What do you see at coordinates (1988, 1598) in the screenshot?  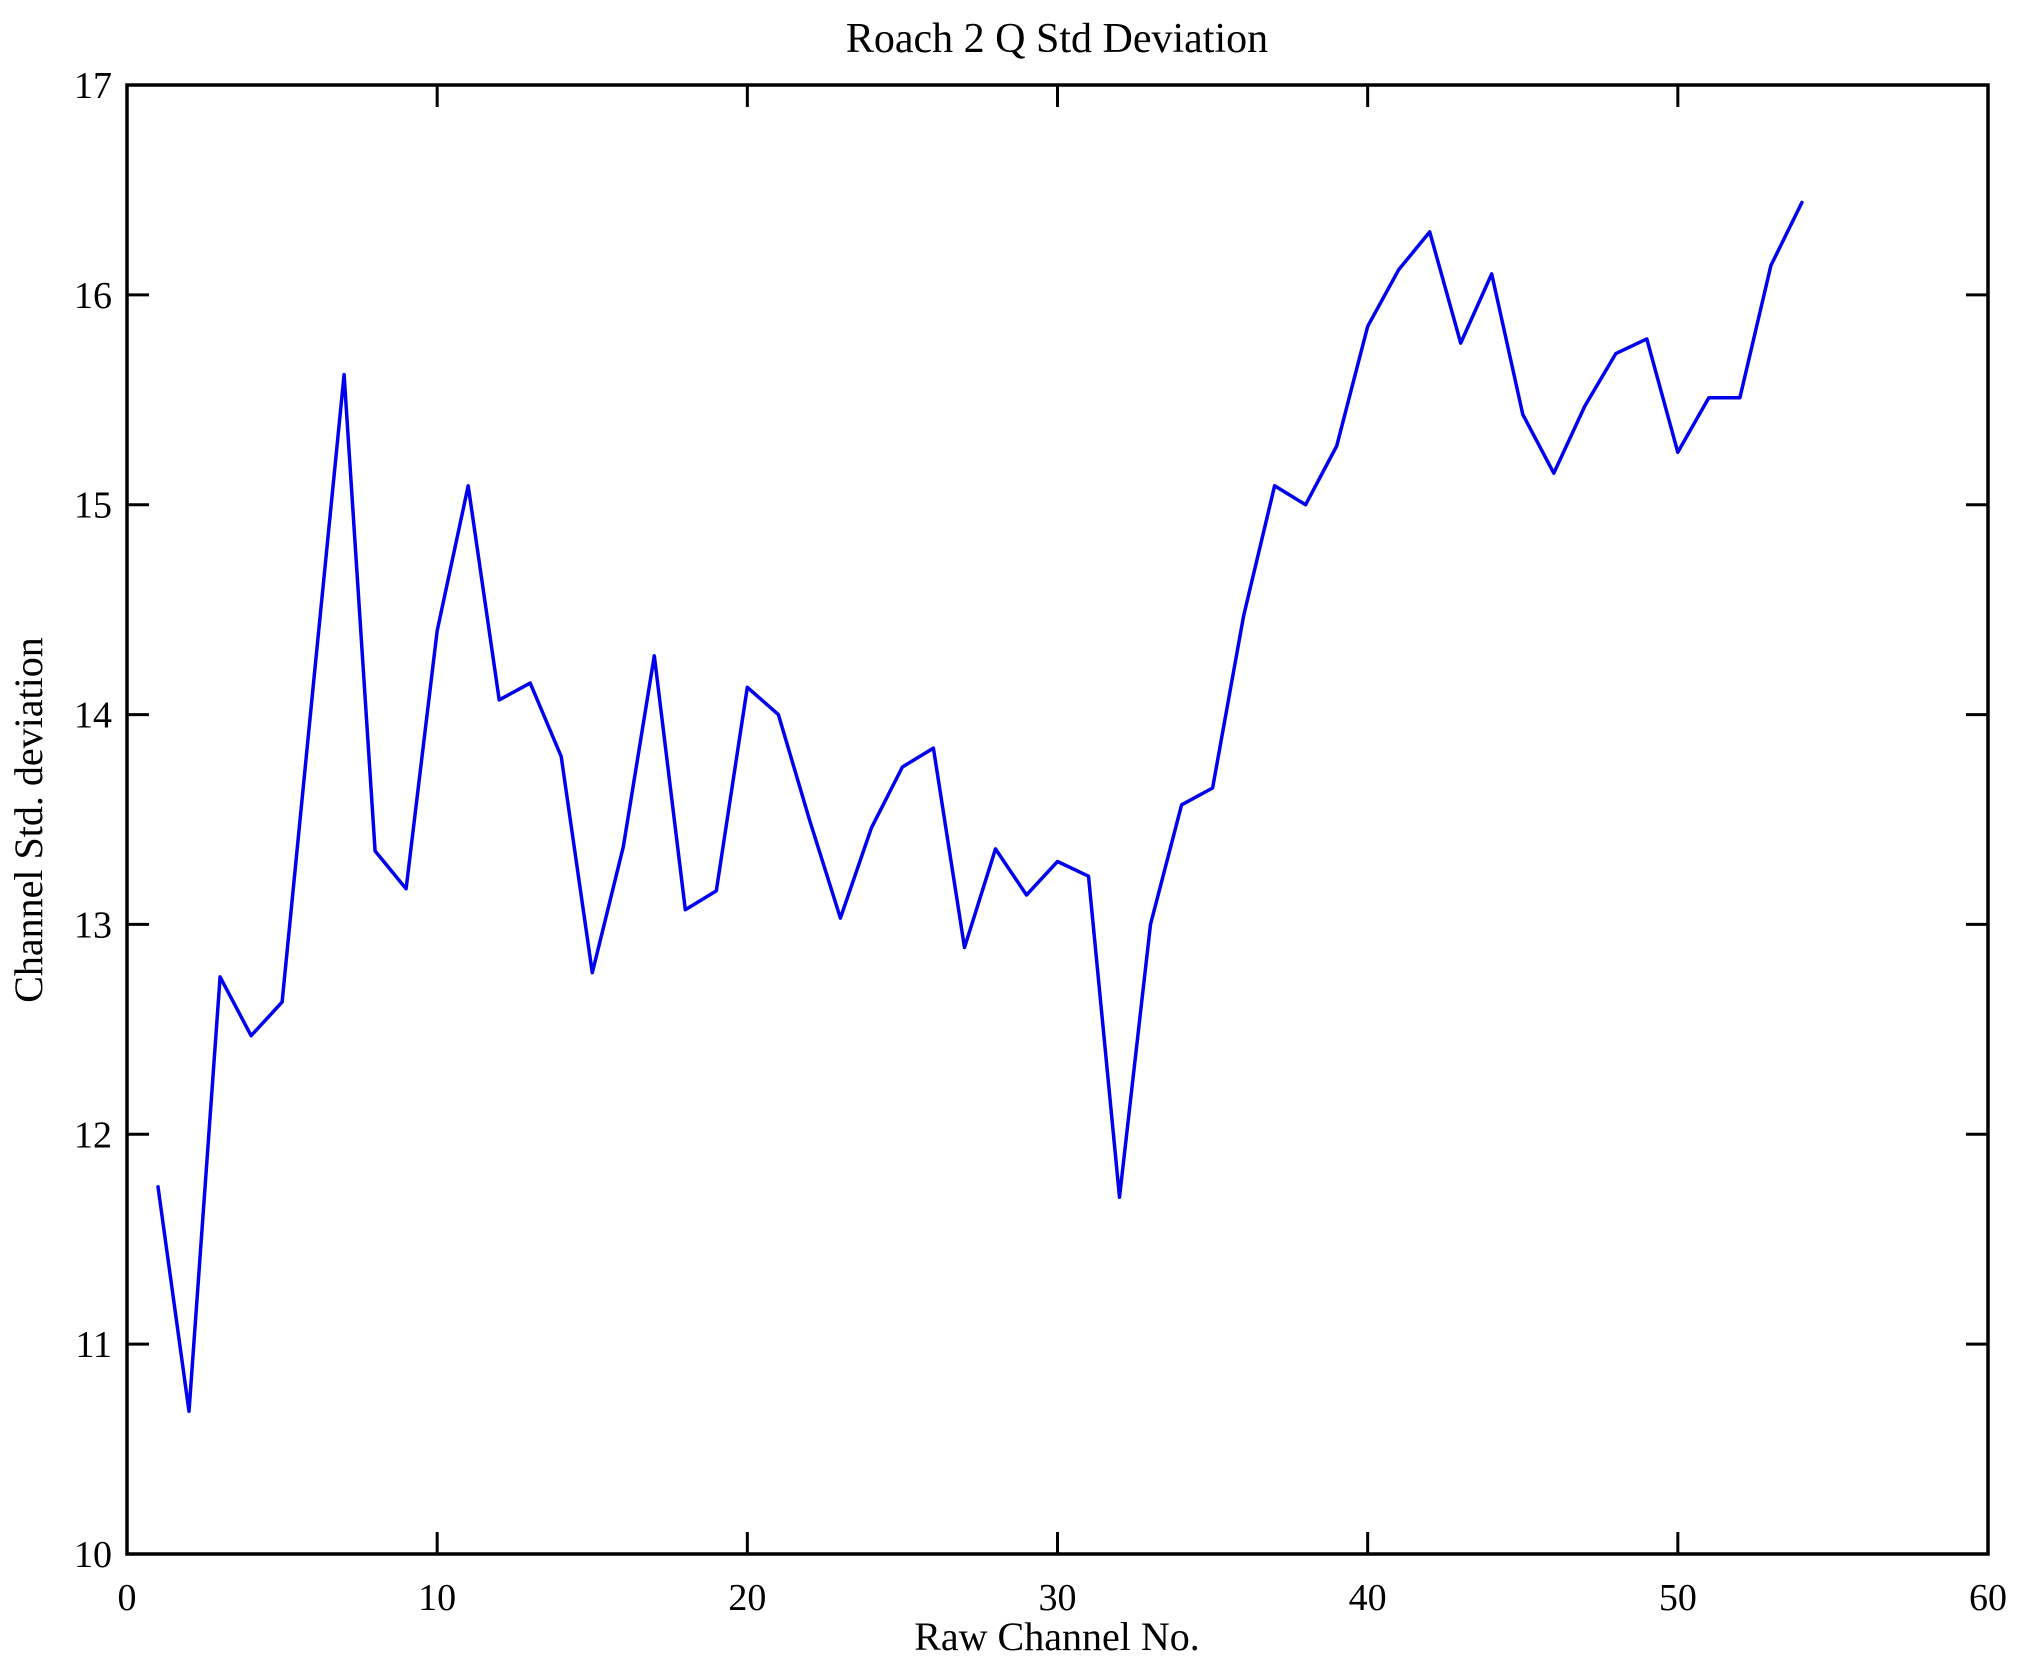 I see `x-tick-label: 60` at bounding box center [1988, 1598].